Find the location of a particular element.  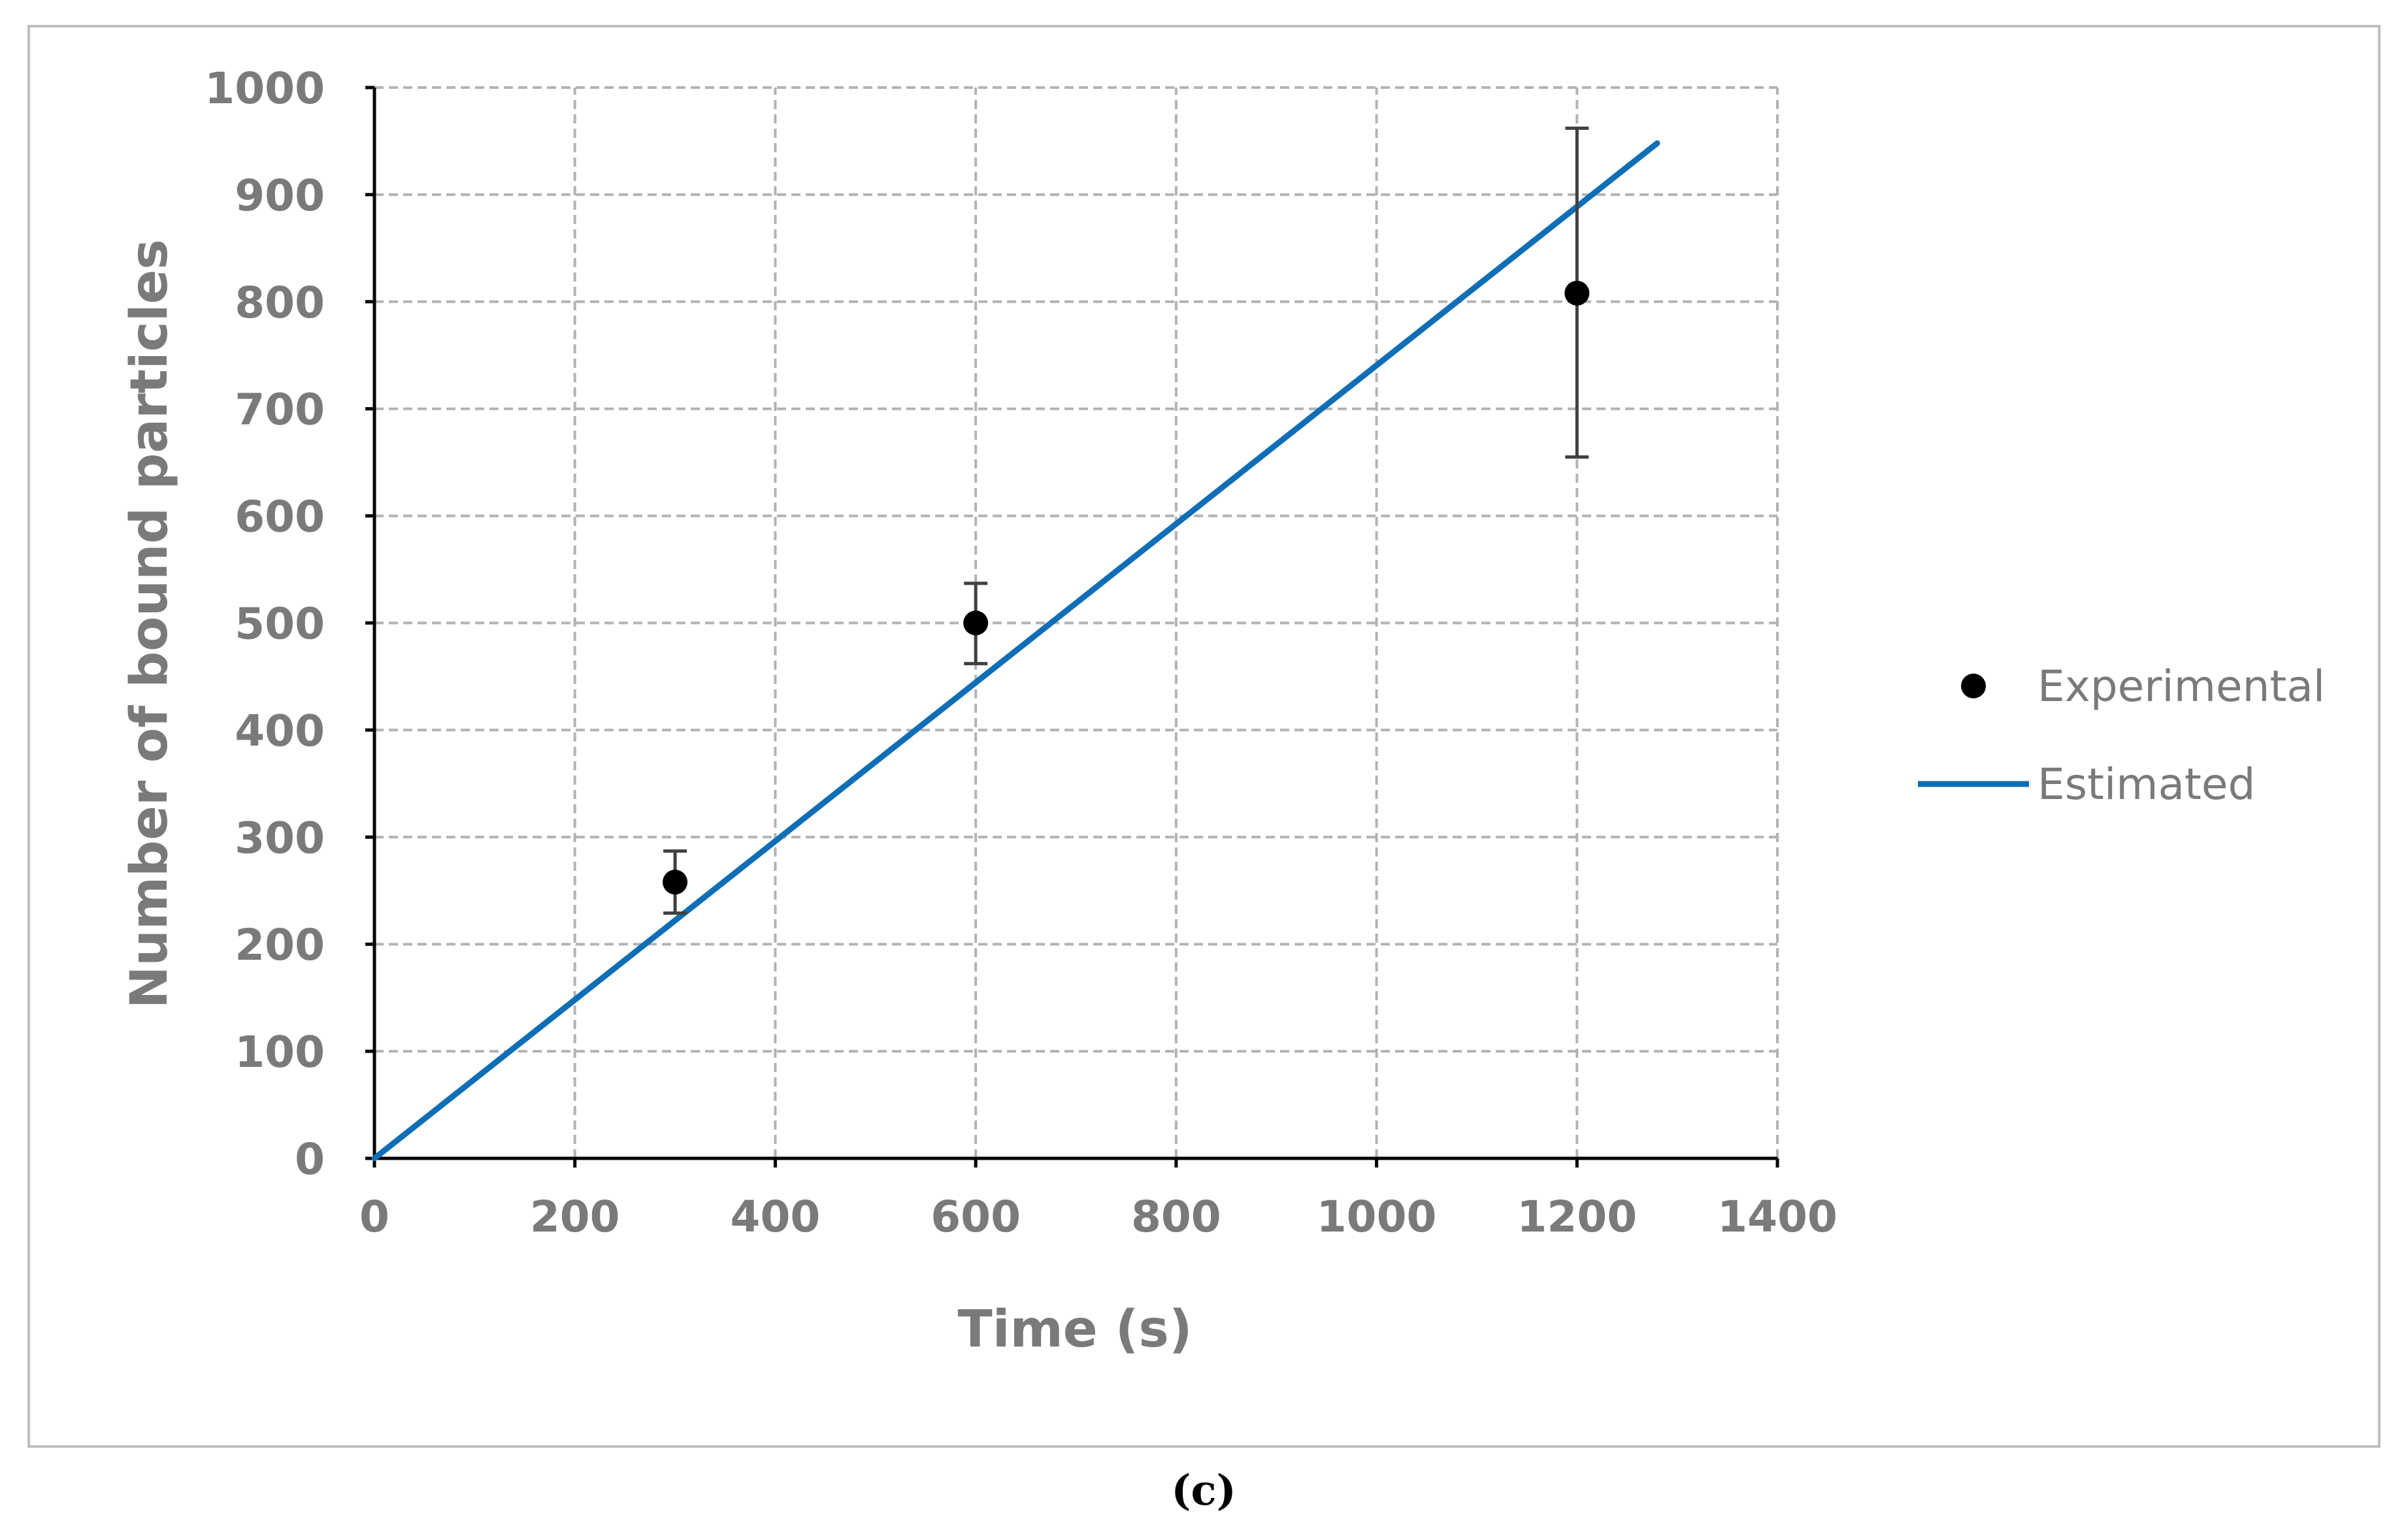

y-tick-label: 400 is located at coordinates (280, 731).